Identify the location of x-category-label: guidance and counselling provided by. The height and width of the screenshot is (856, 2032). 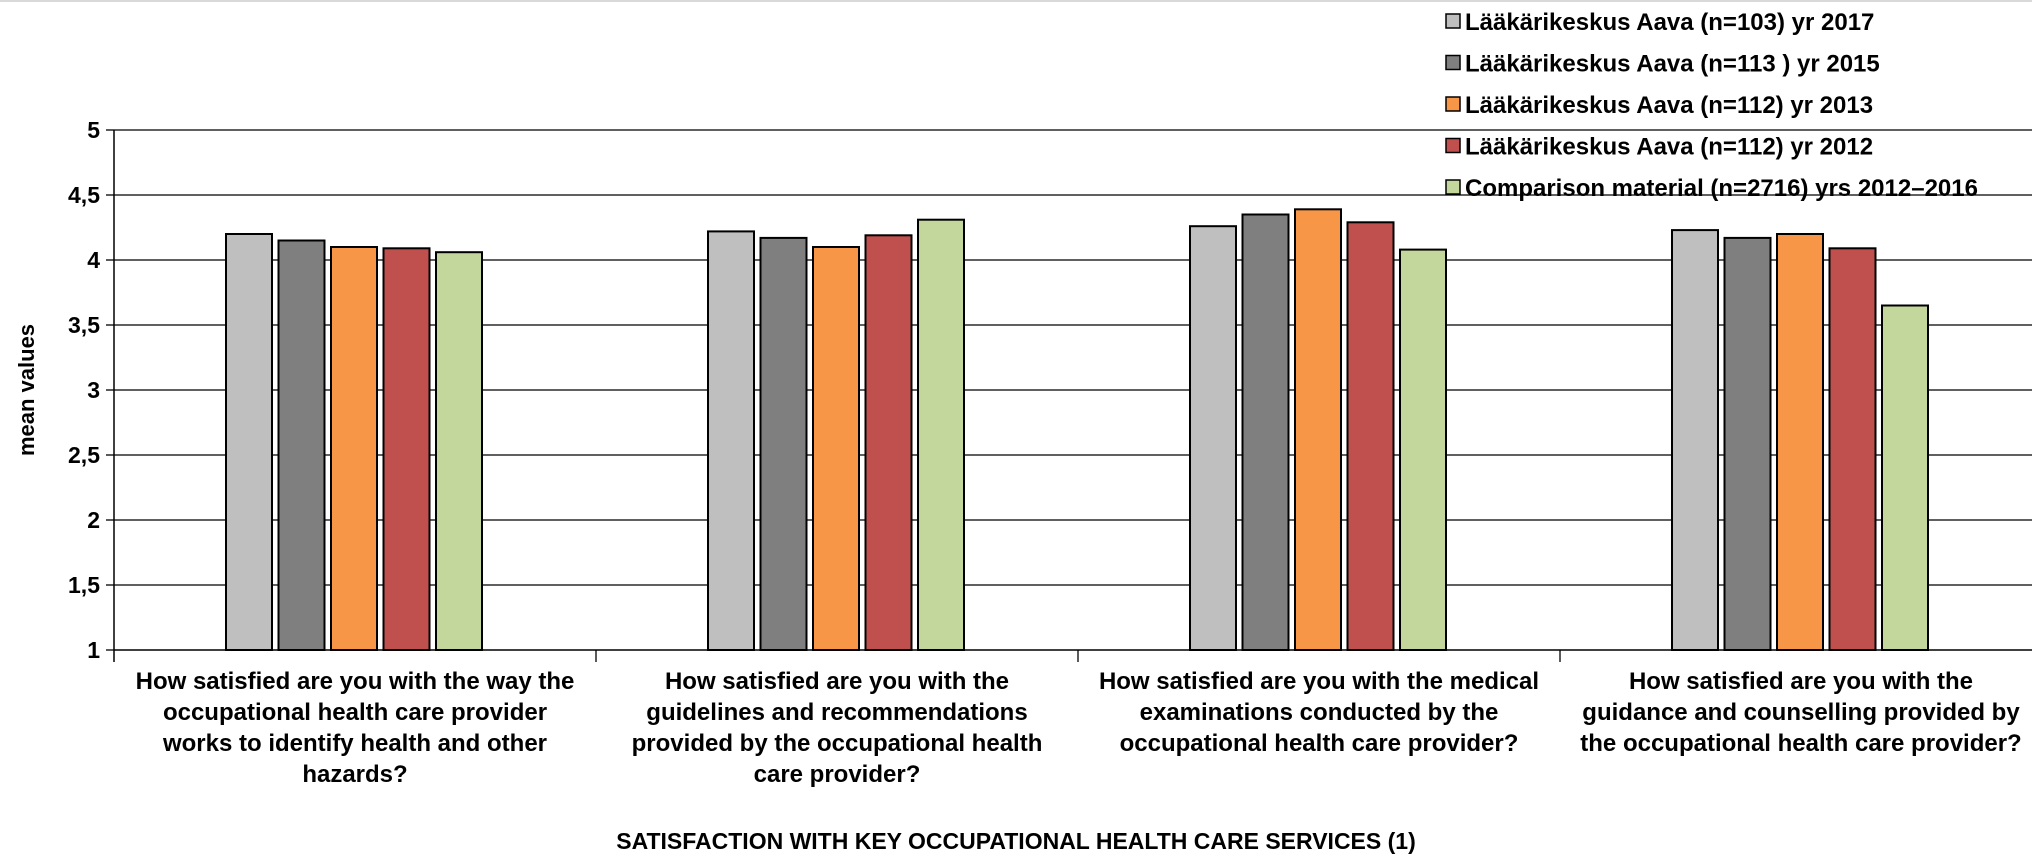
(1801, 712).